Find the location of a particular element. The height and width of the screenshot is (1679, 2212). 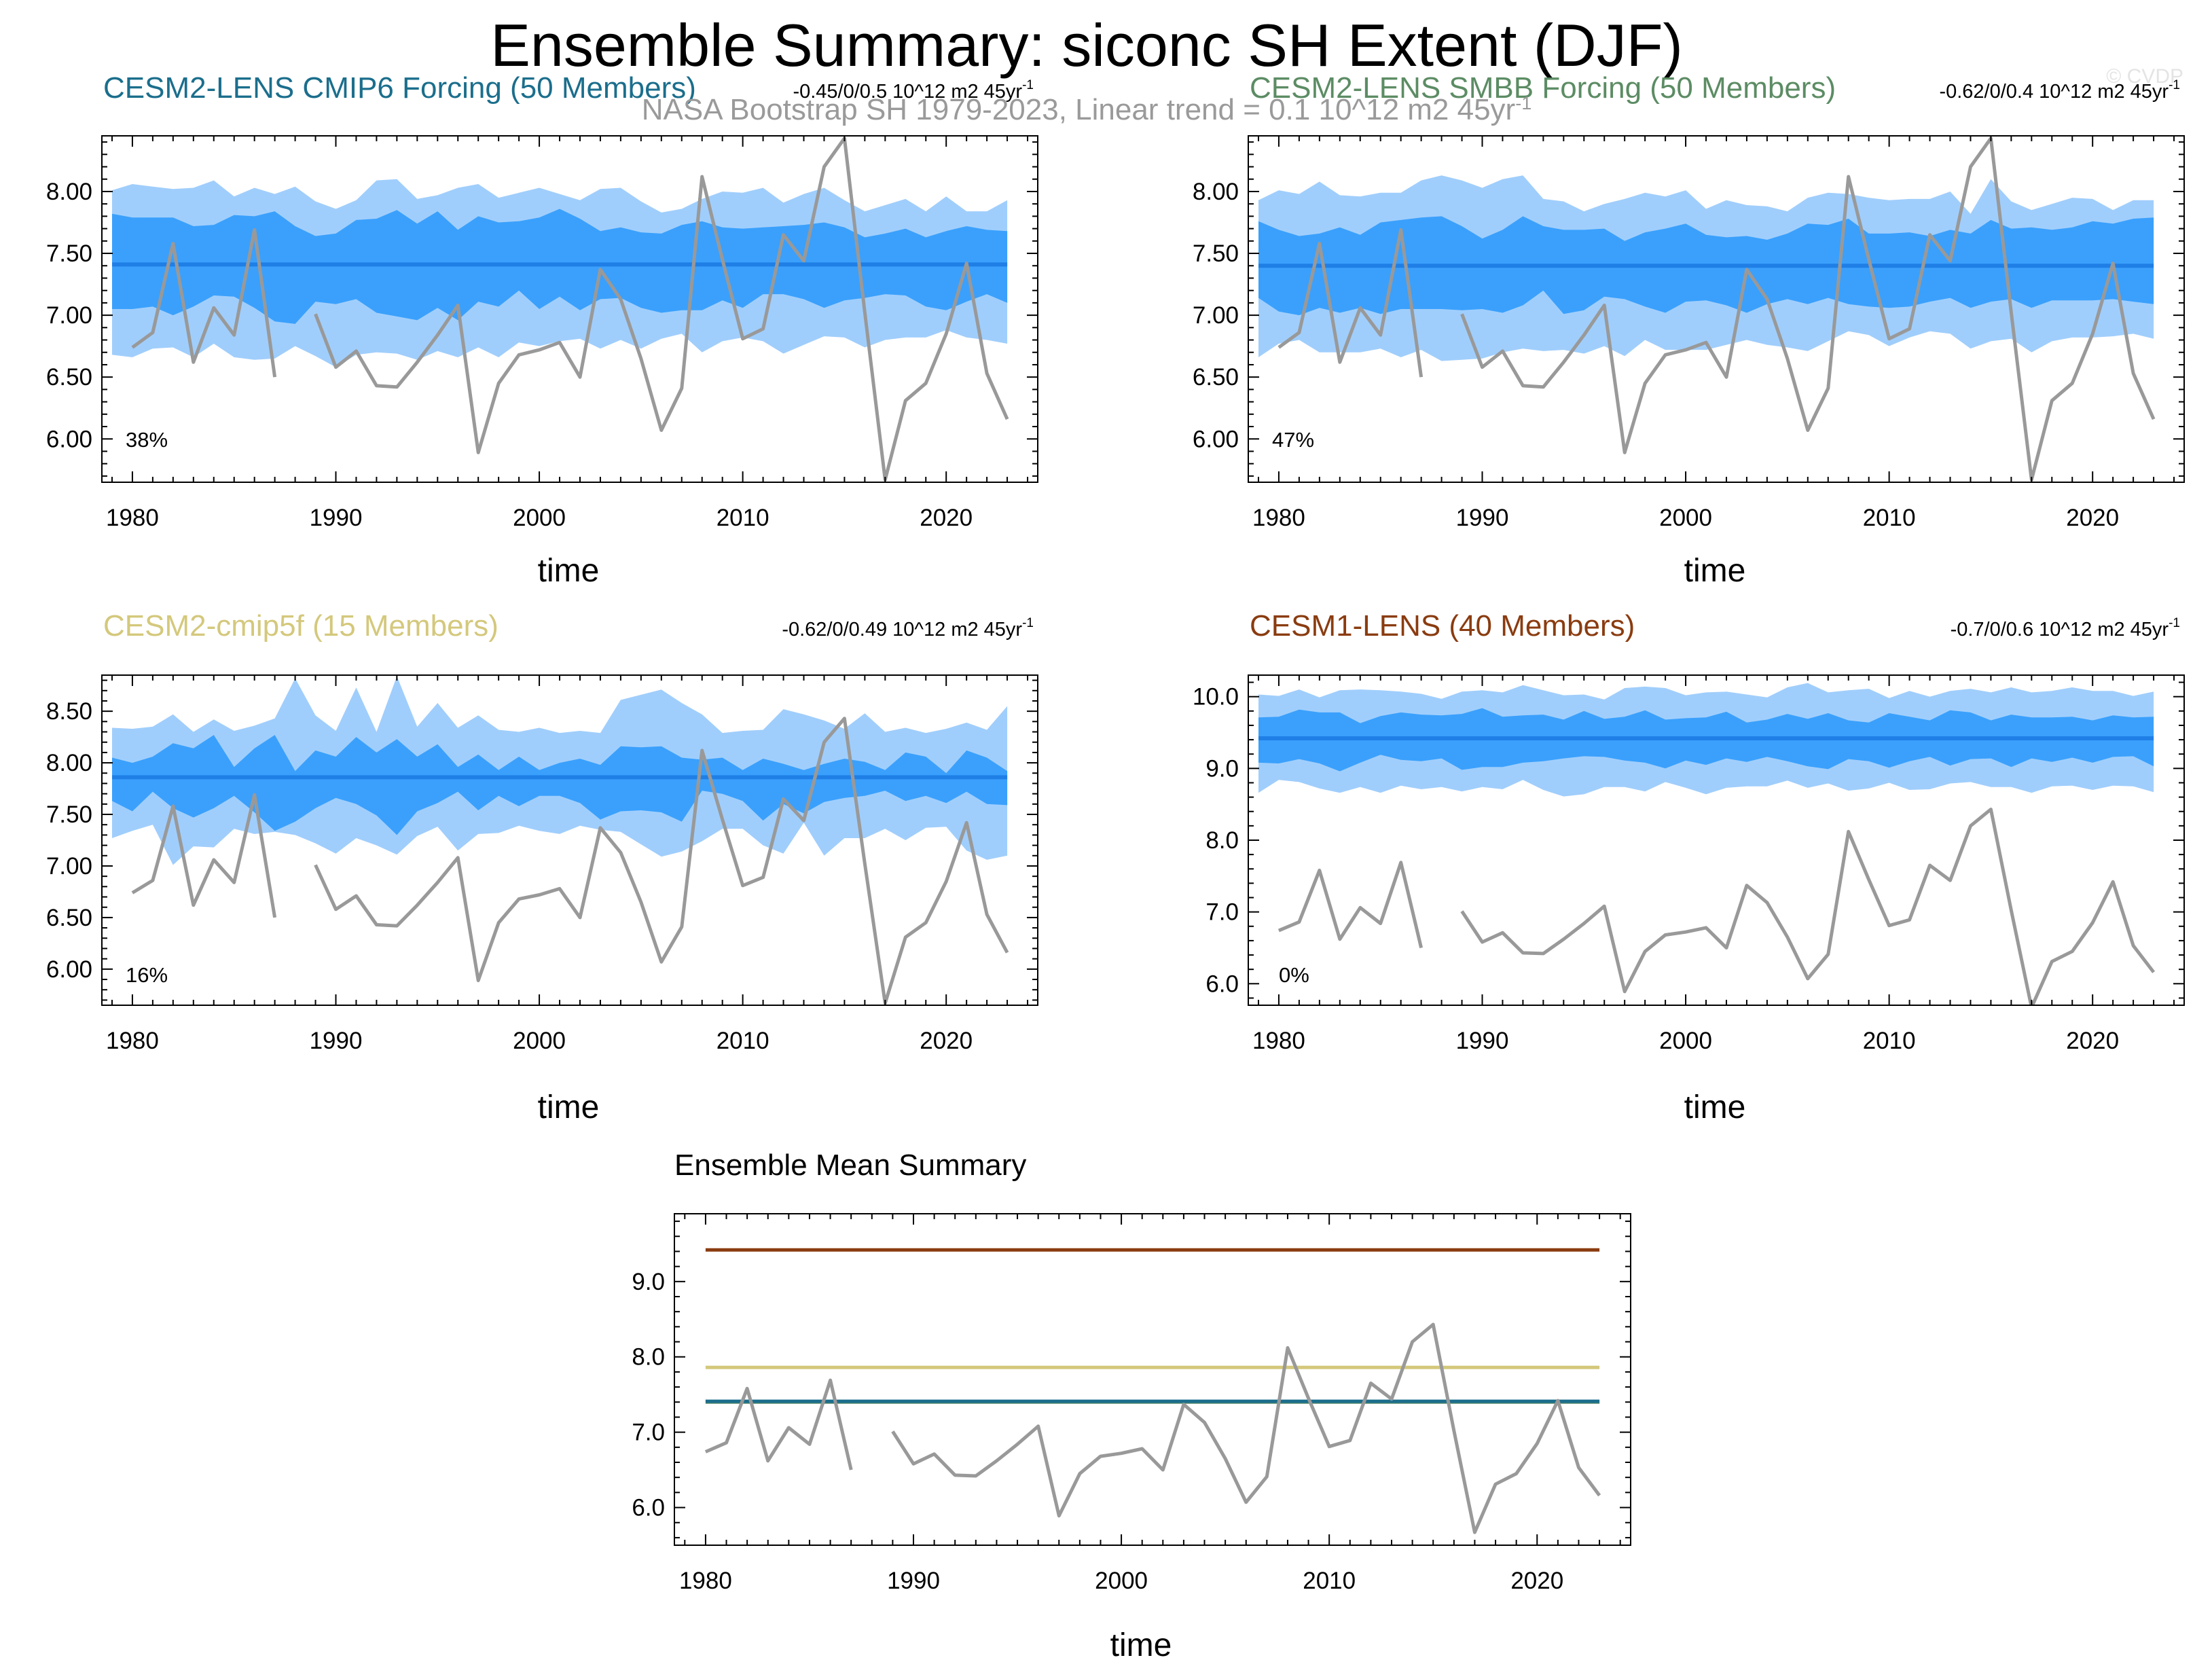

x-axis-title-cmip5f: time is located at coordinates (569, 1107).